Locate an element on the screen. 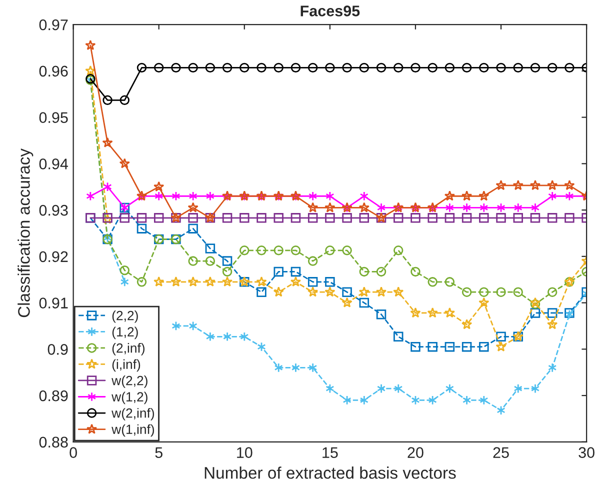 Image resolution: width=611 pixels, height=491 pixels. x-tick-label: 0 is located at coordinates (73, 452).